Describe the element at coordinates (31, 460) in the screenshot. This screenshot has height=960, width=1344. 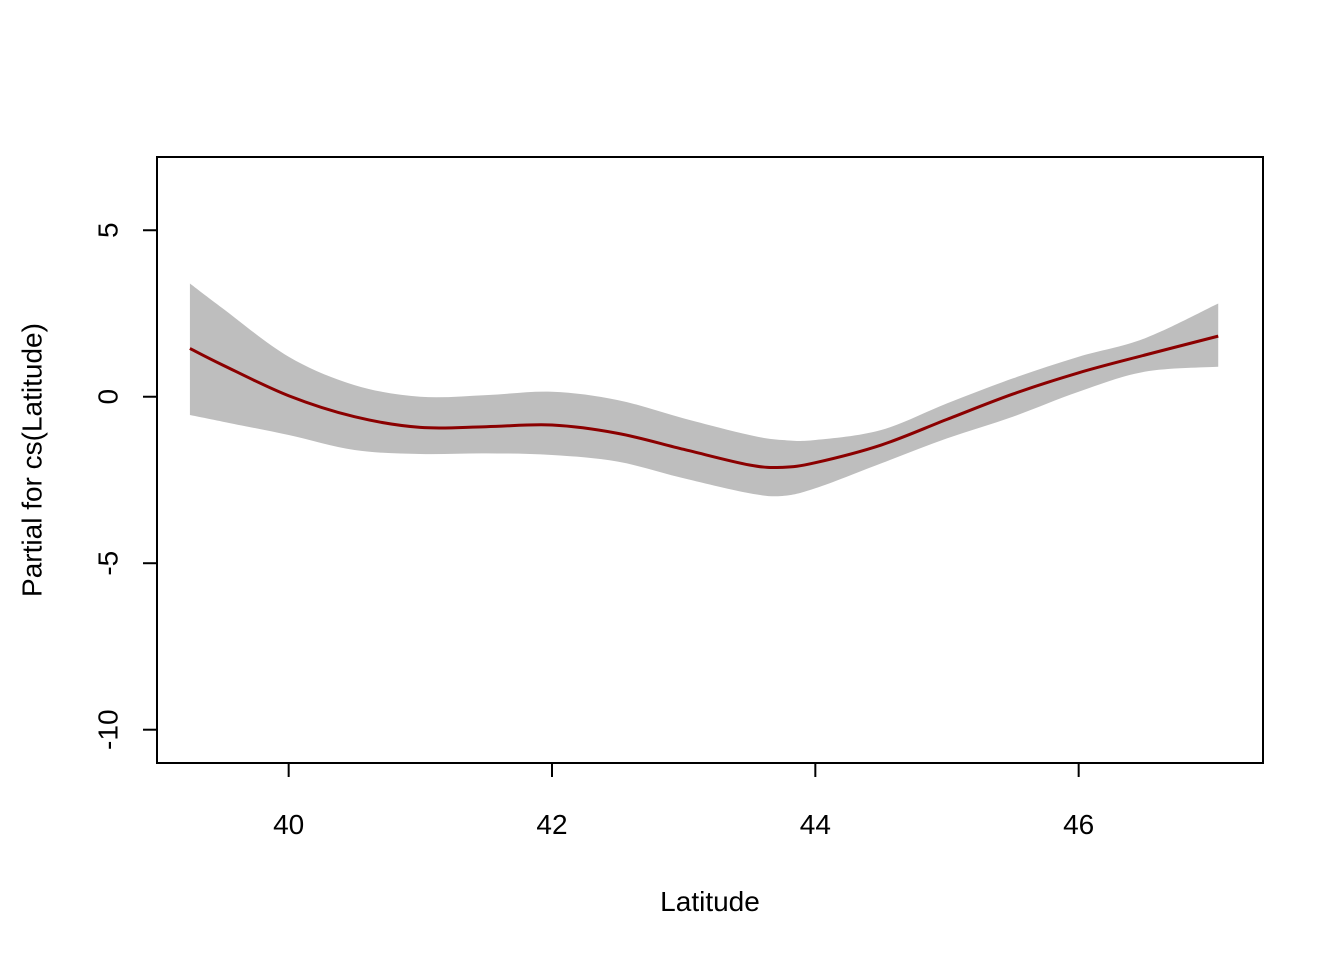
I see `y-axis-title: Partial for cs(Latitude)` at that location.